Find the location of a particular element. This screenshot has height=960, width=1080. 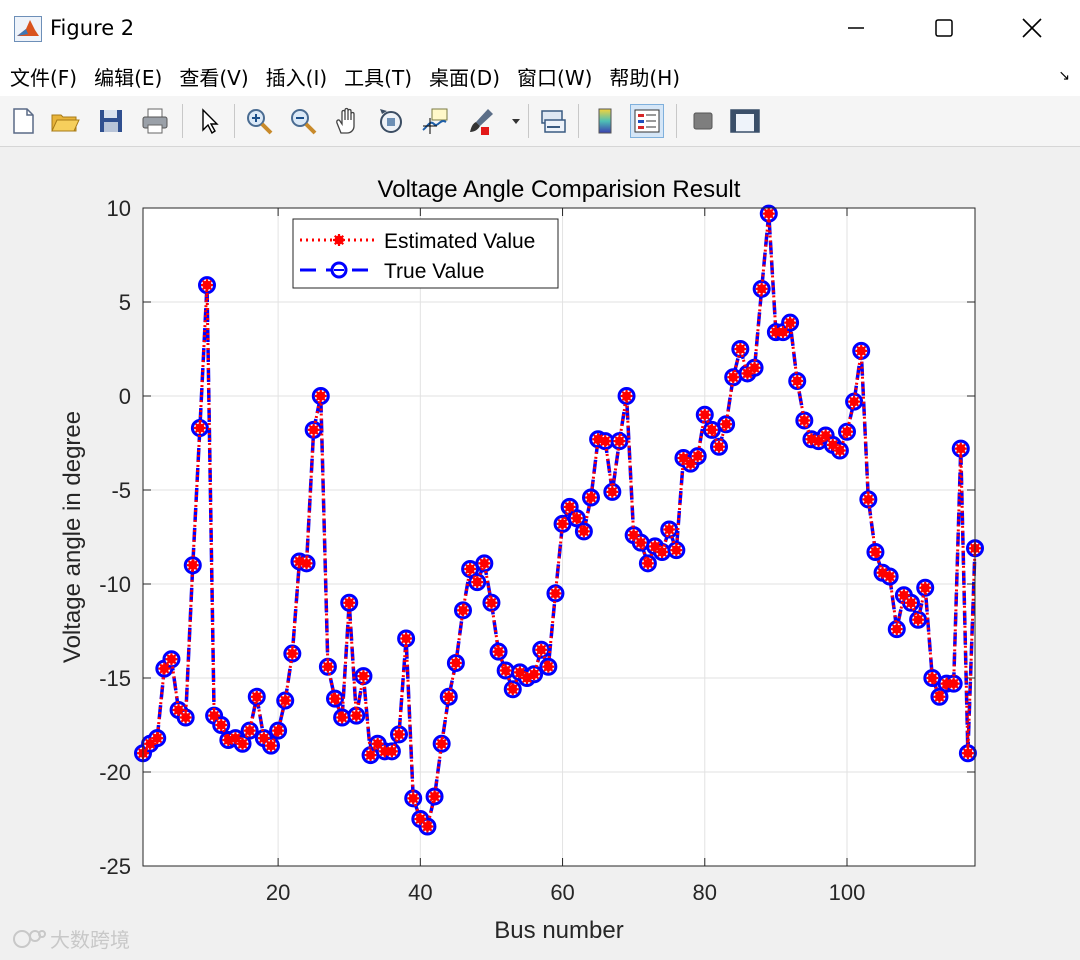

print-button is located at coordinates (155, 121).